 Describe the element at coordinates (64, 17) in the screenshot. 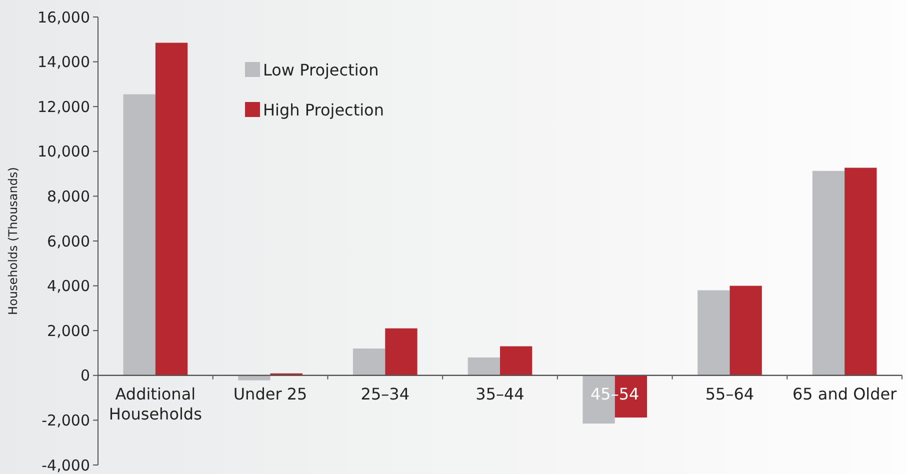

I see `y-tick-label: 16,000` at that location.